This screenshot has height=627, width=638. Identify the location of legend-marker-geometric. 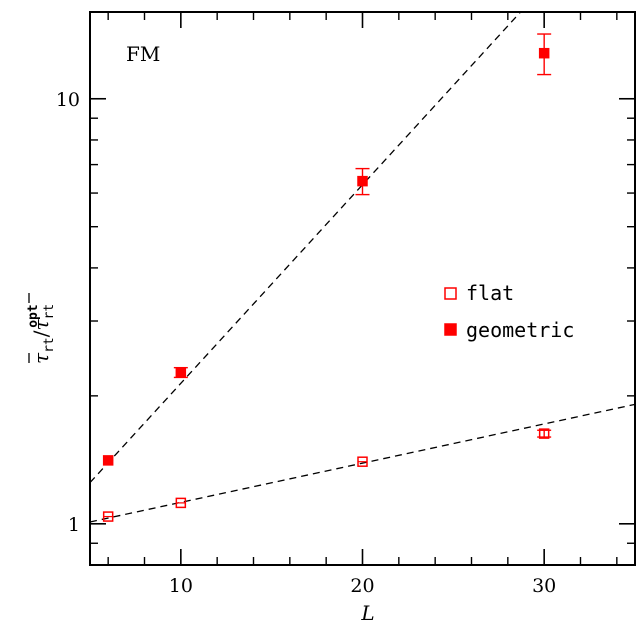
(450, 329).